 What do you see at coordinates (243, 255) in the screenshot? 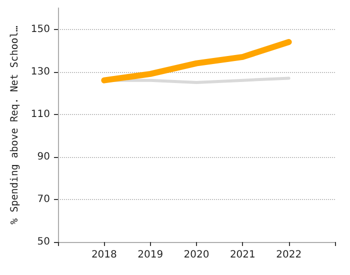
I see `x-tick-label: 2021` at bounding box center [243, 255].